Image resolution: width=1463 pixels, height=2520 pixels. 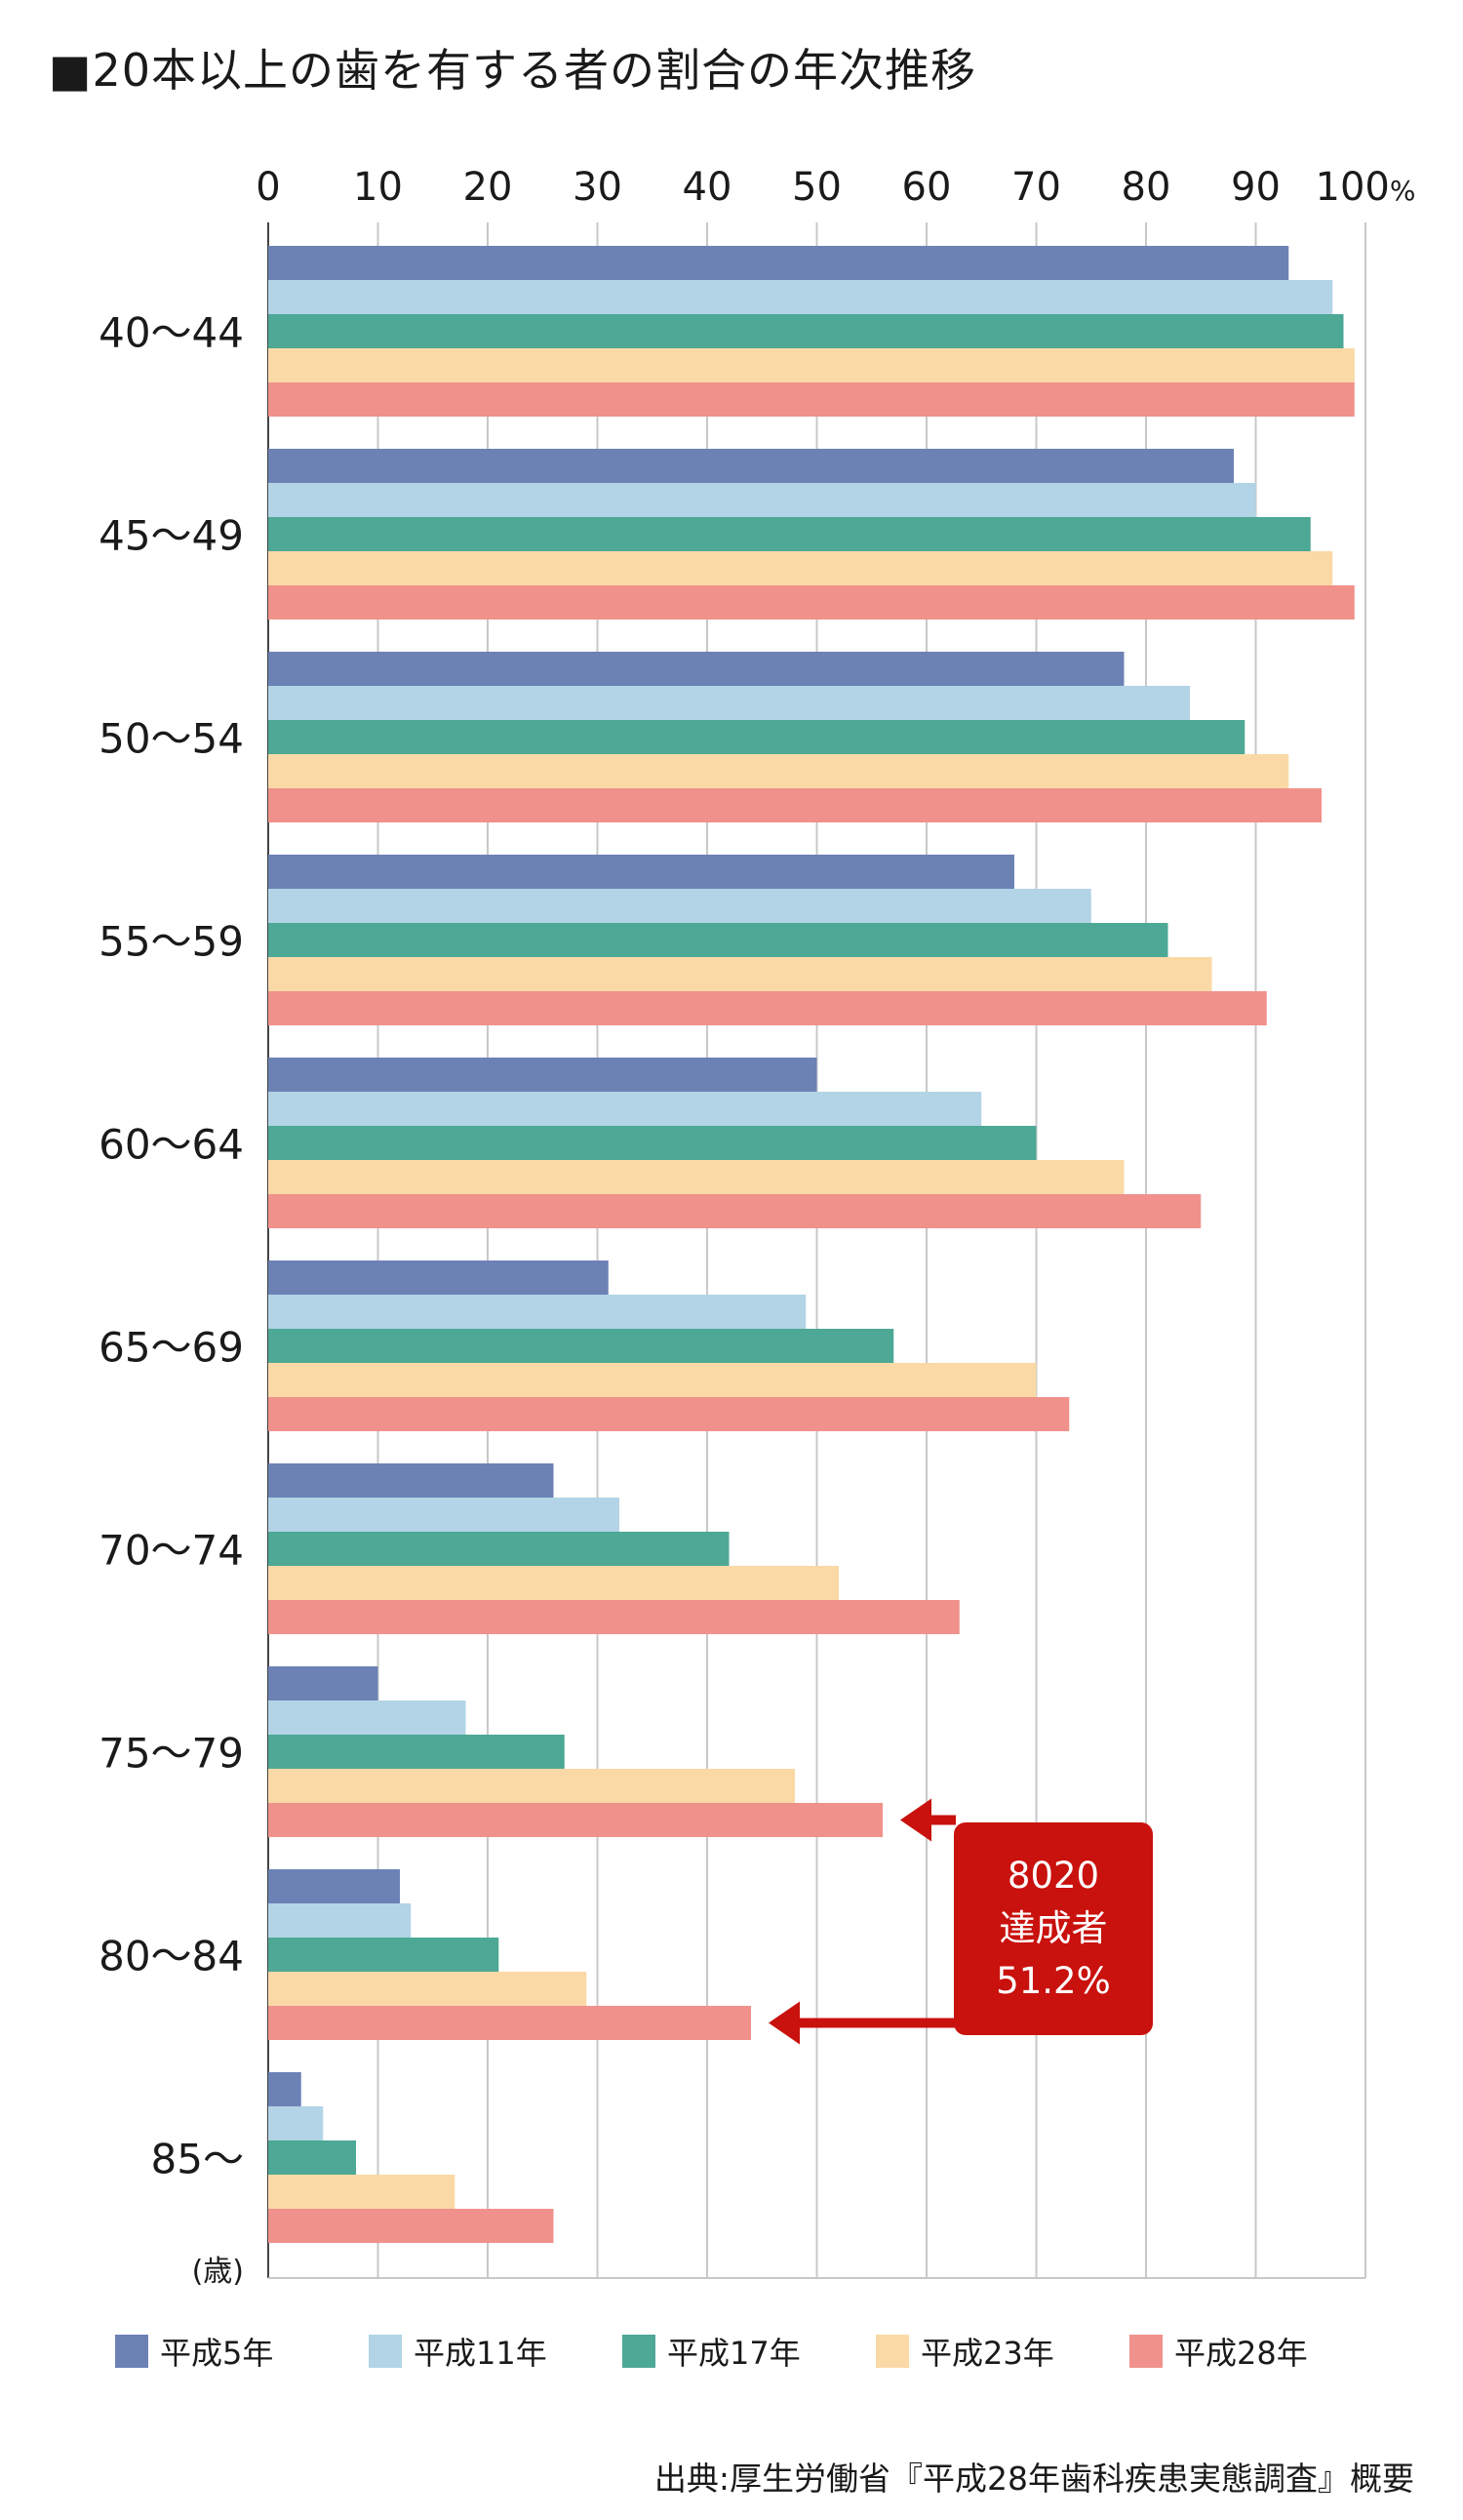 What do you see at coordinates (1034, 2479) in the screenshot?
I see `source-note: 出典:厚生労働省『平成28年歯科疾患実態調査』概要` at bounding box center [1034, 2479].